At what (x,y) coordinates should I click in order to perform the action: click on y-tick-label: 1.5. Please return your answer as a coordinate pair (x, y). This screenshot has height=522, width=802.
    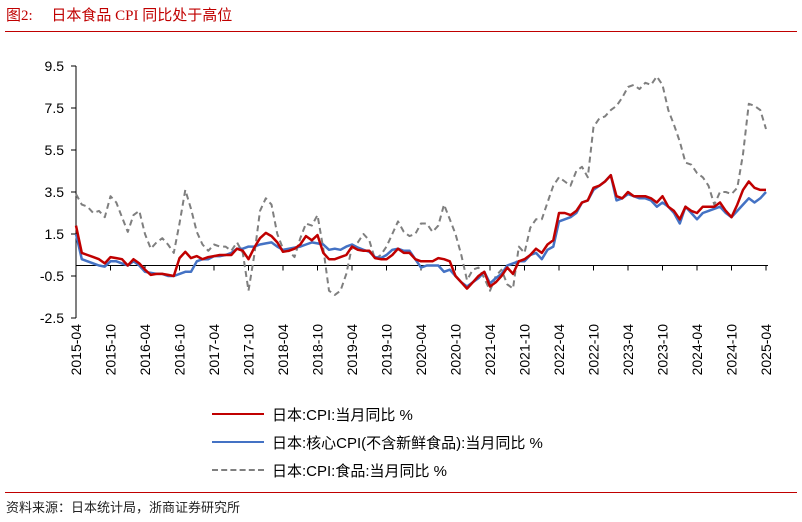
    Looking at the image, I should click on (55, 234).